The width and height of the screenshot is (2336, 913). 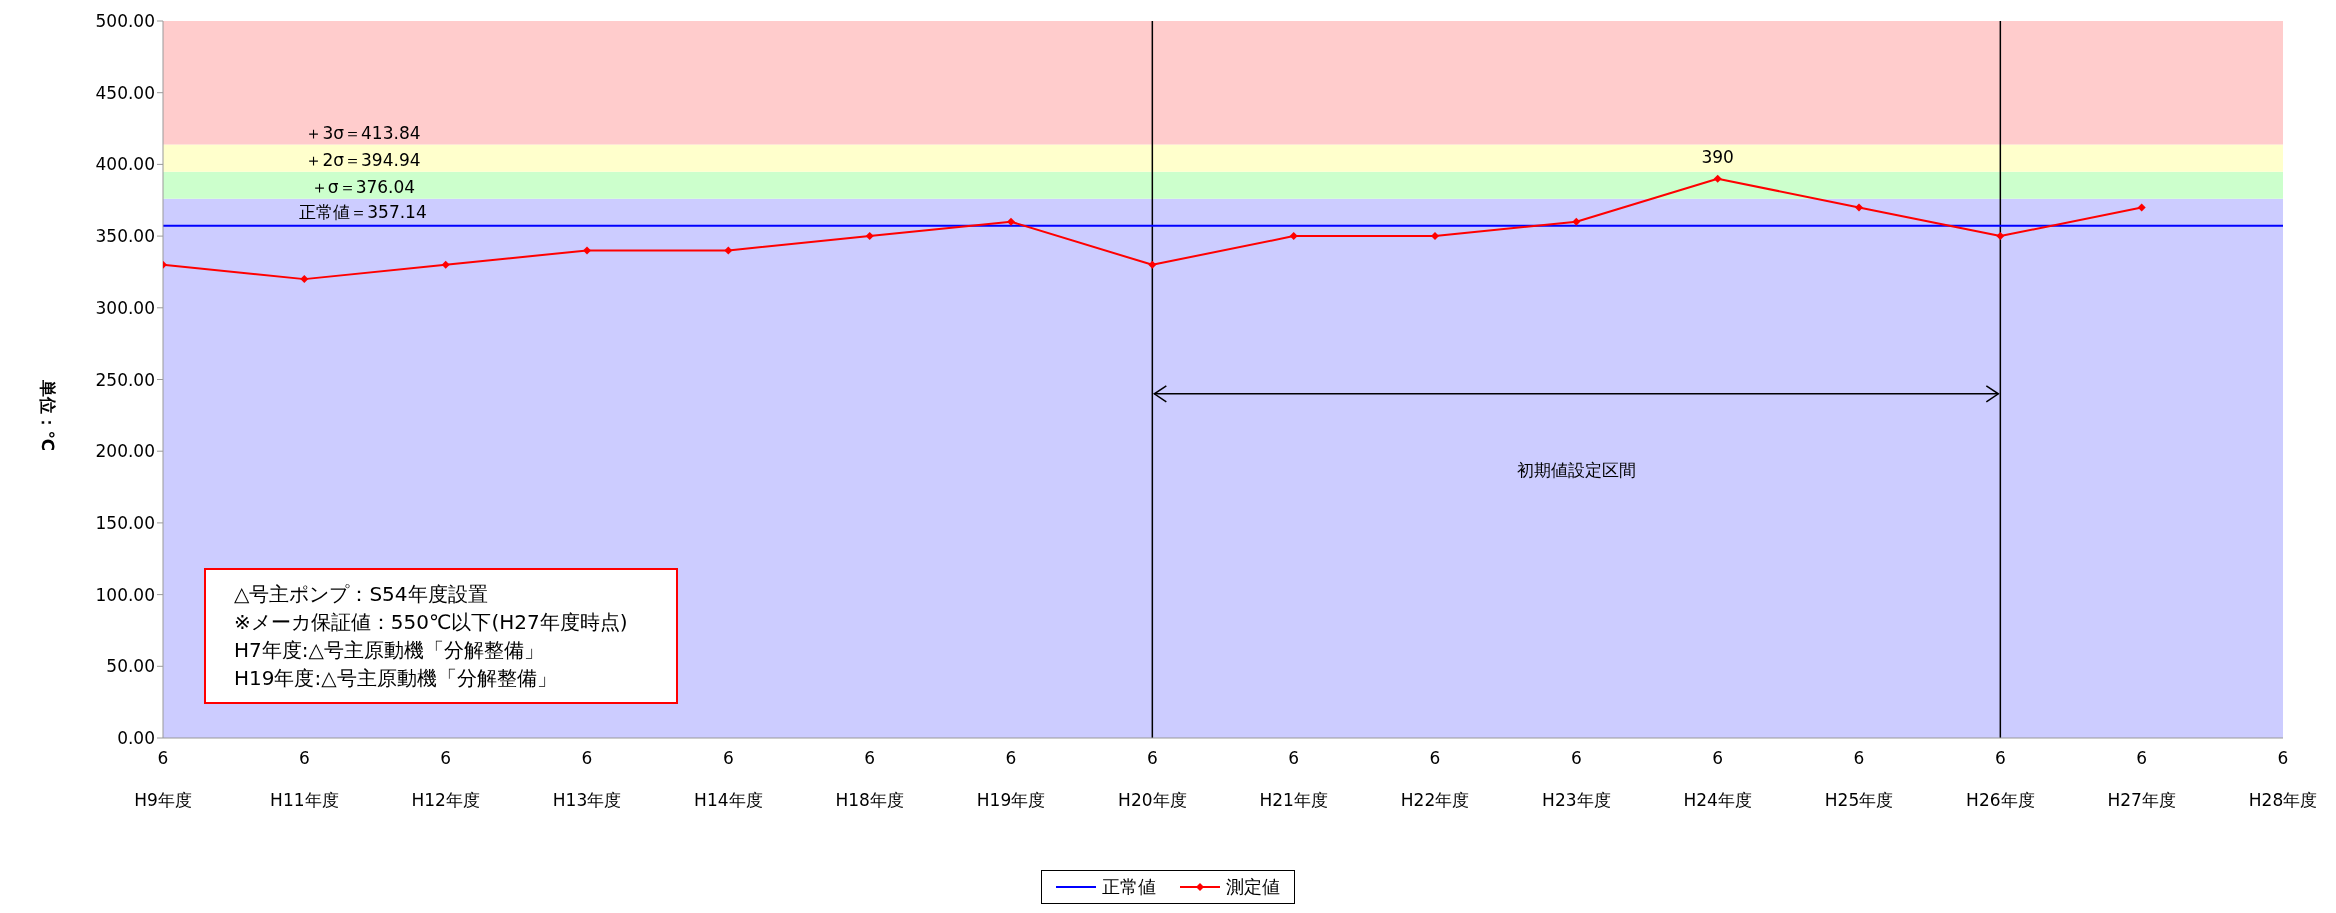 I want to click on y-tick-label: 0.00, so click(x=136, y=738).